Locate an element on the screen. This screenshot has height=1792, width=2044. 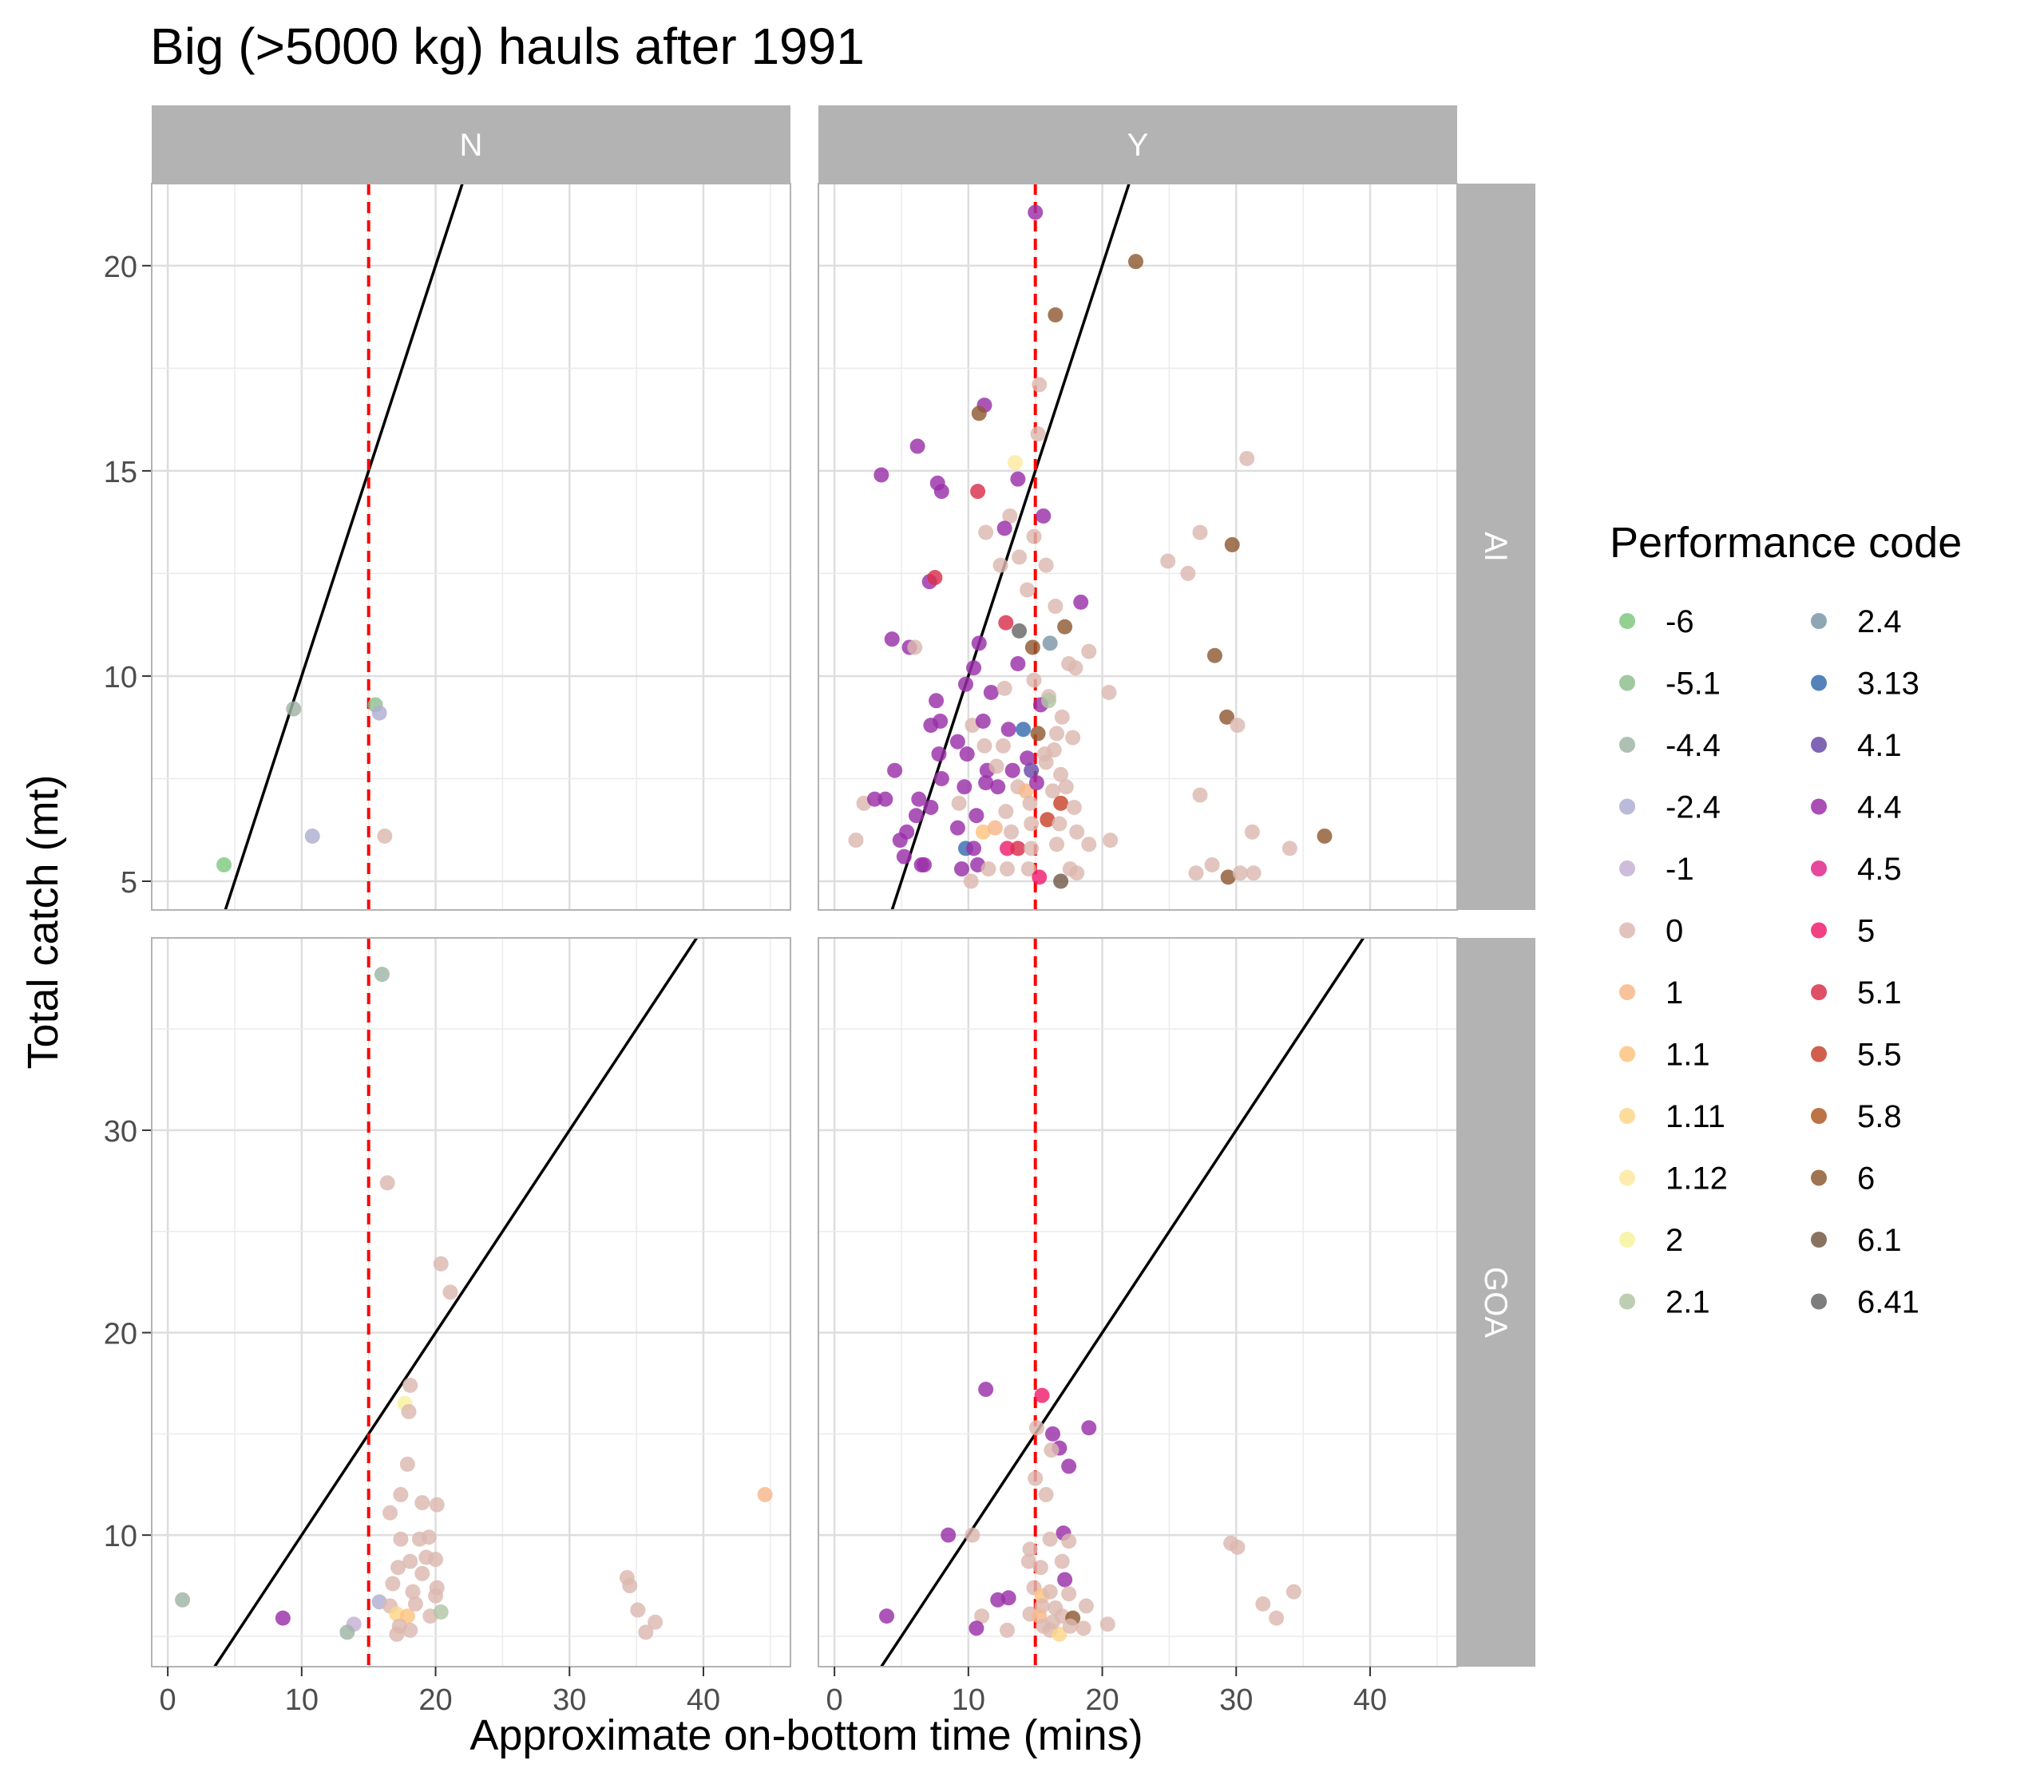
facet-strip-n: N is located at coordinates (471, 145).